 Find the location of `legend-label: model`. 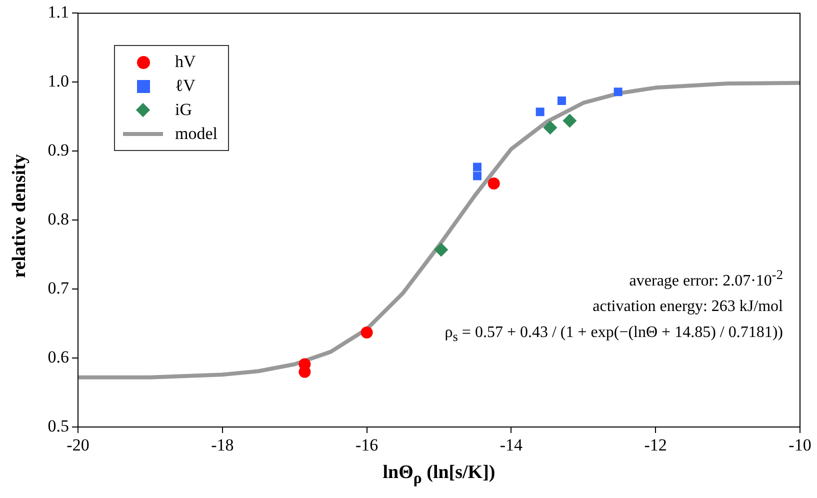

legend-label: model is located at coordinates (196, 134).